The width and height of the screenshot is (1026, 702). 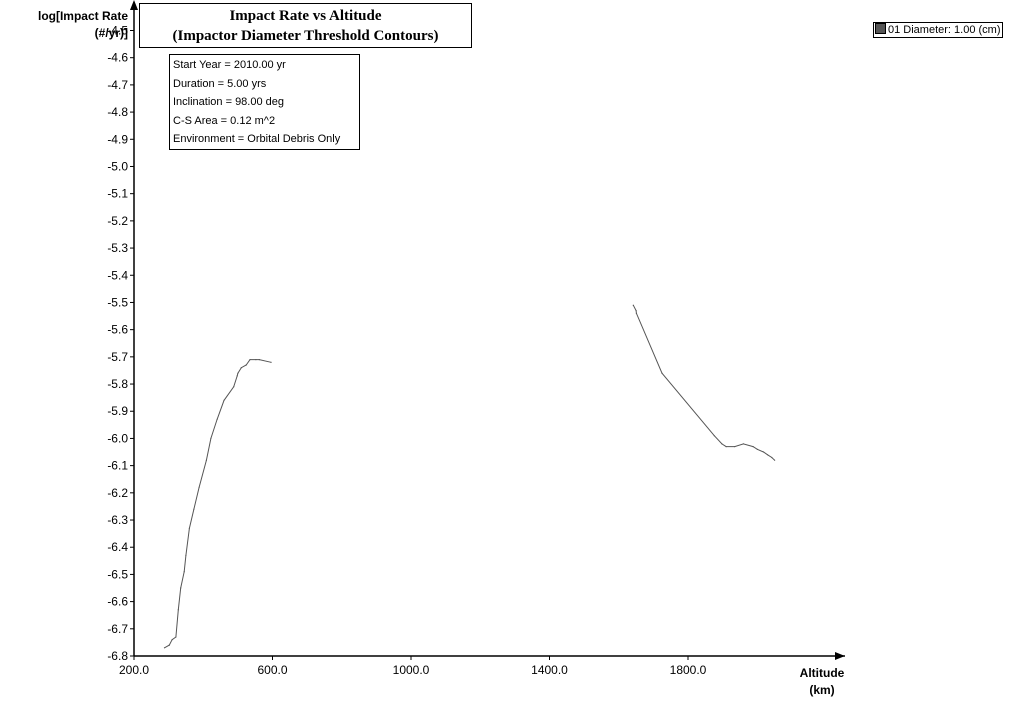 What do you see at coordinates (117, 194) in the screenshot?
I see `y-tick-label: -5.1` at bounding box center [117, 194].